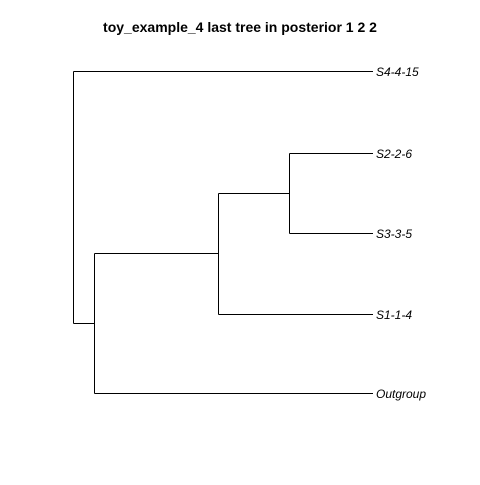 This screenshot has width=480, height=485. I want to click on tip-label-s1-1-4: S1-1-4, so click(394, 315).